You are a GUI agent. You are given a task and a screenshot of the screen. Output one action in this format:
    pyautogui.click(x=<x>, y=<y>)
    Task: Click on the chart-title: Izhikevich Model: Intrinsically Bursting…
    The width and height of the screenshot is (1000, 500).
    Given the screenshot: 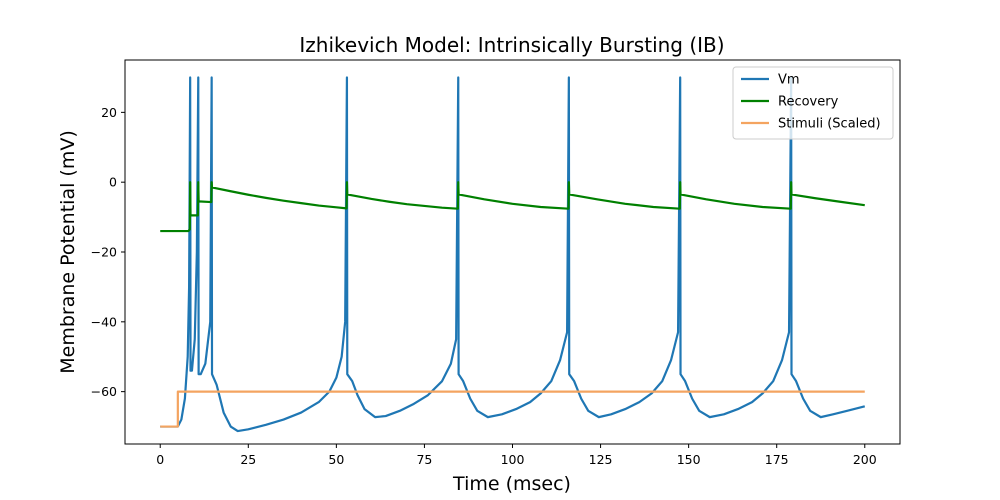 What is the action you would take?
    pyautogui.click(x=511, y=45)
    